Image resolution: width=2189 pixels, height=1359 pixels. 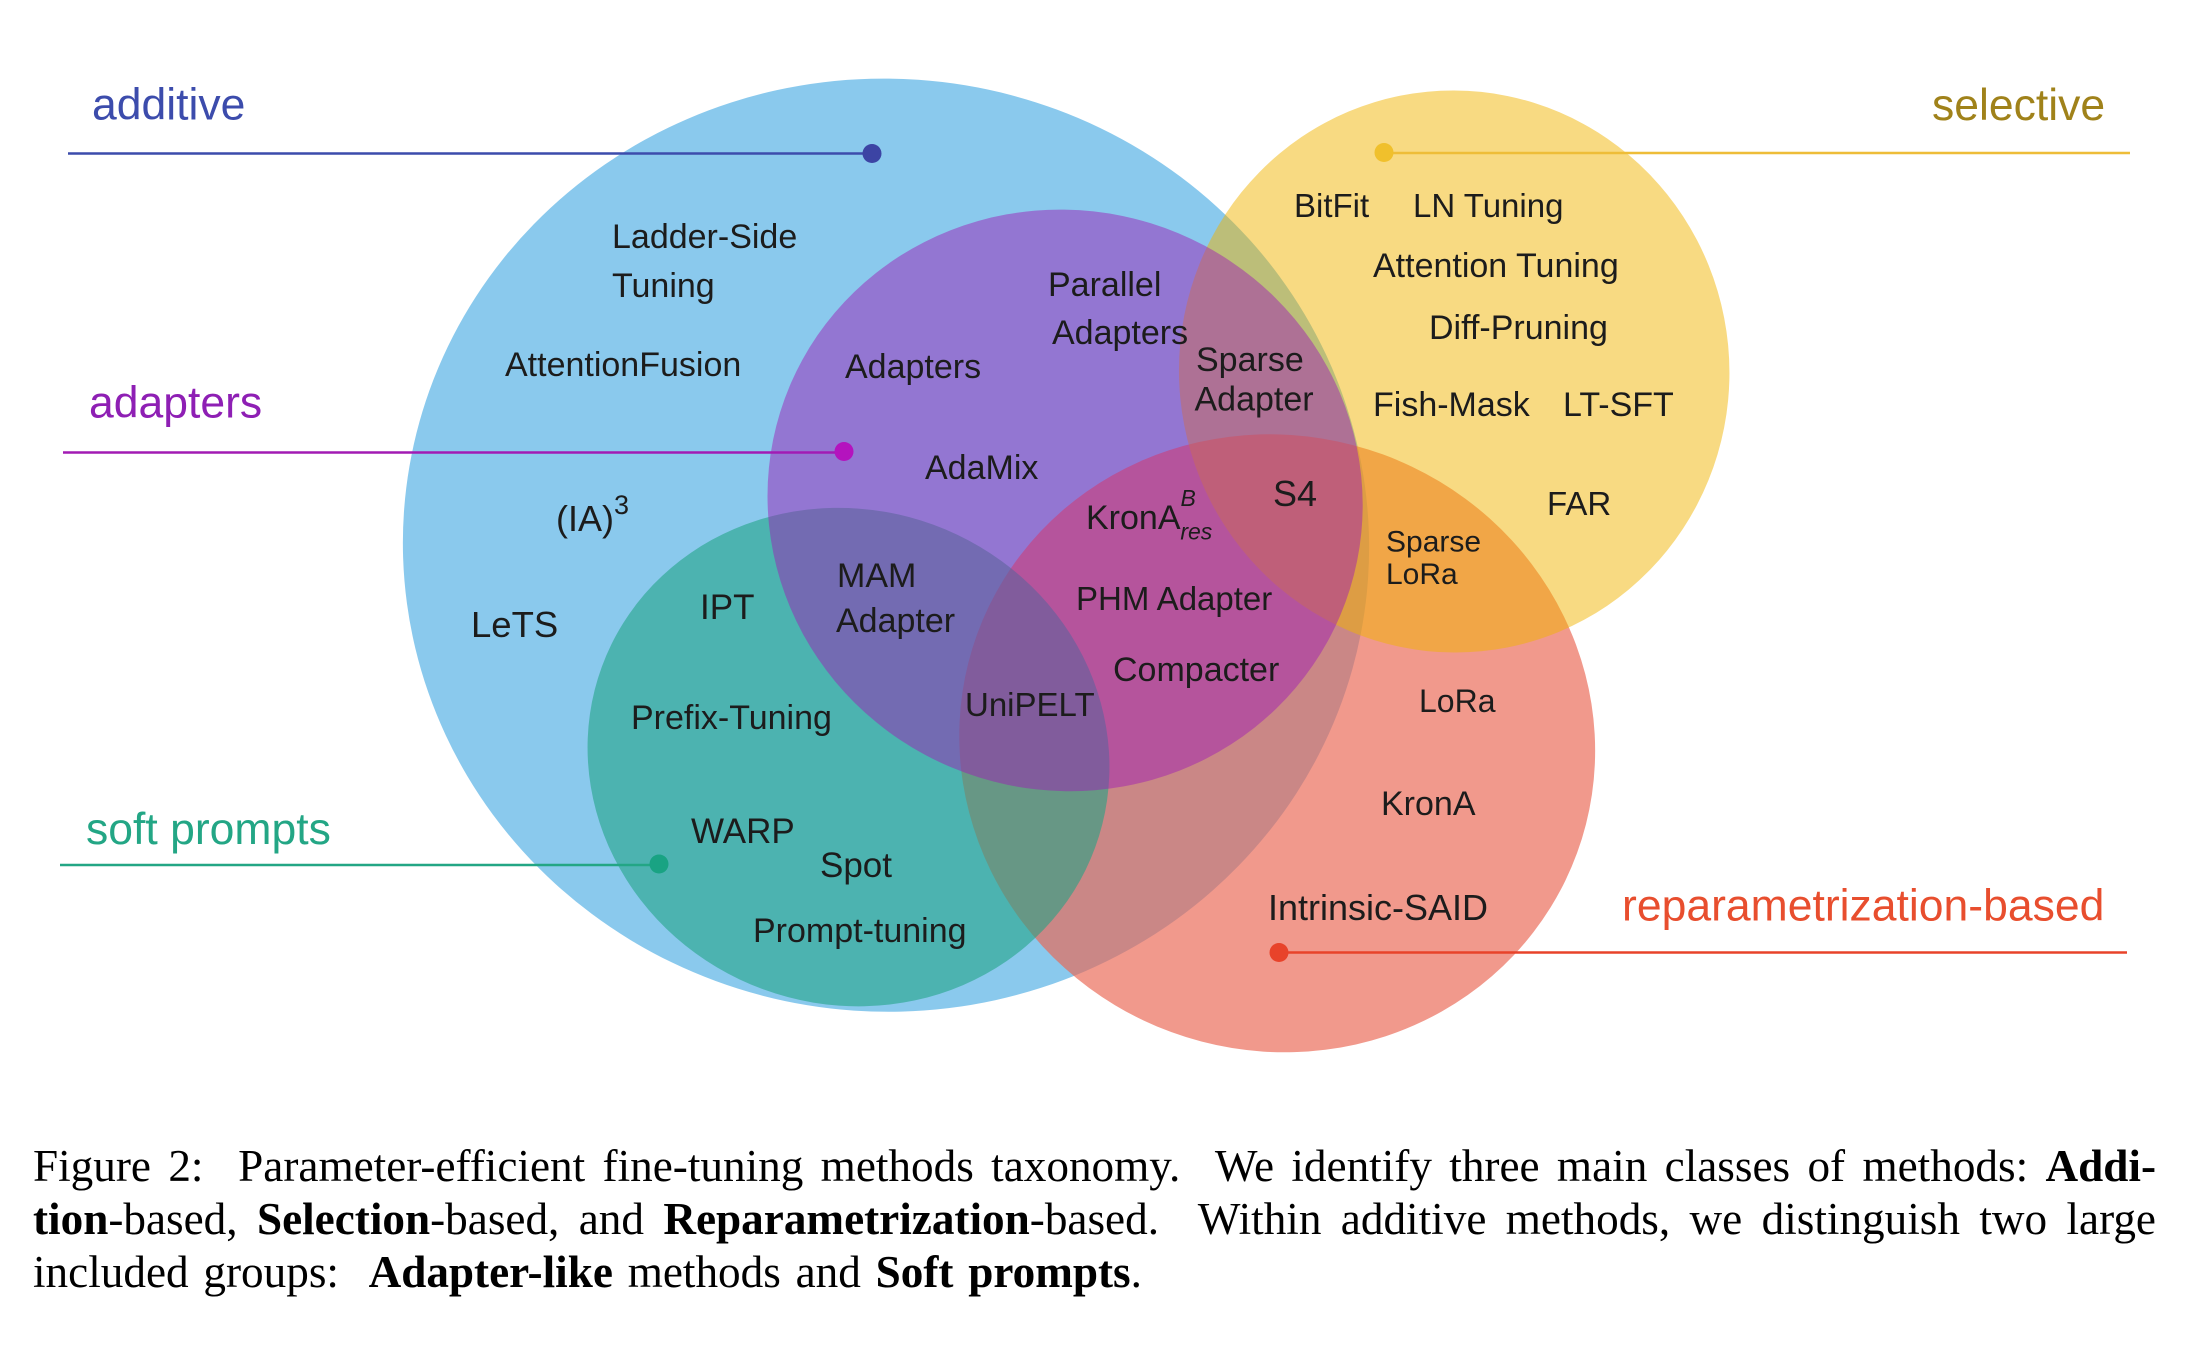 What do you see at coordinates (1863, 906) in the screenshot?
I see `svg-text: reparametrization-based` at bounding box center [1863, 906].